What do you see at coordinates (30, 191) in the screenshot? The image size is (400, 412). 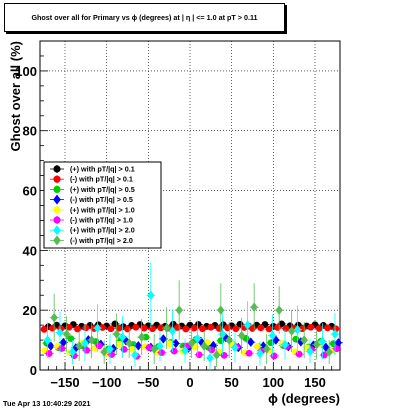 I see `y-tick-label: 60` at bounding box center [30, 191].